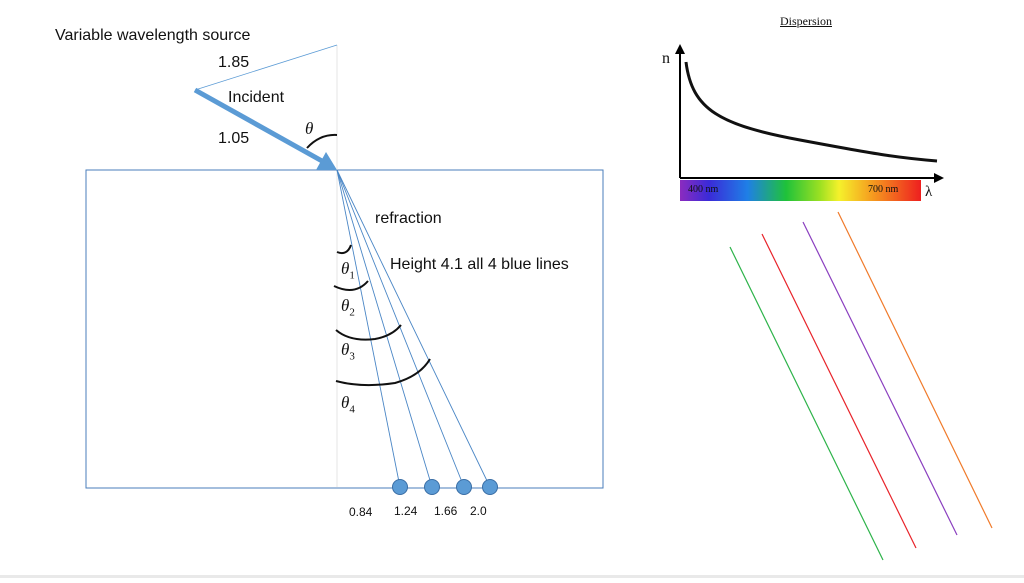 This screenshot has width=1024, height=583. Describe the element at coordinates (703, 189) in the screenshot. I see `nm400-label: 400 nm` at that location.